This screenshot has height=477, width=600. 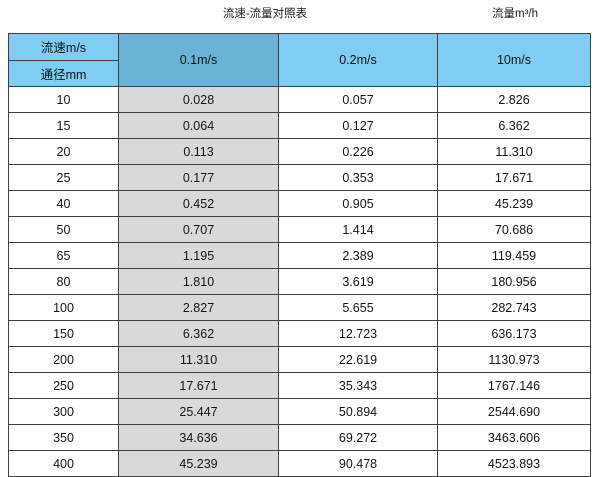 I want to click on cell-flow-2: 69.272, so click(x=358, y=437).